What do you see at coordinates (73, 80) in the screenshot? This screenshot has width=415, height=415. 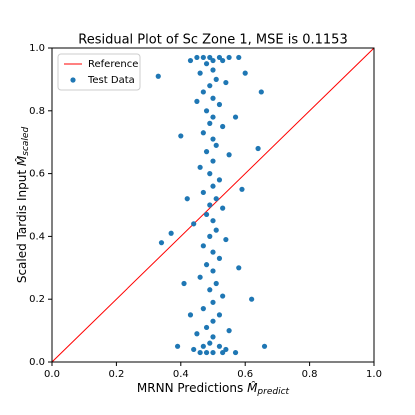 I see `legend-marker` at bounding box center [73, 80].